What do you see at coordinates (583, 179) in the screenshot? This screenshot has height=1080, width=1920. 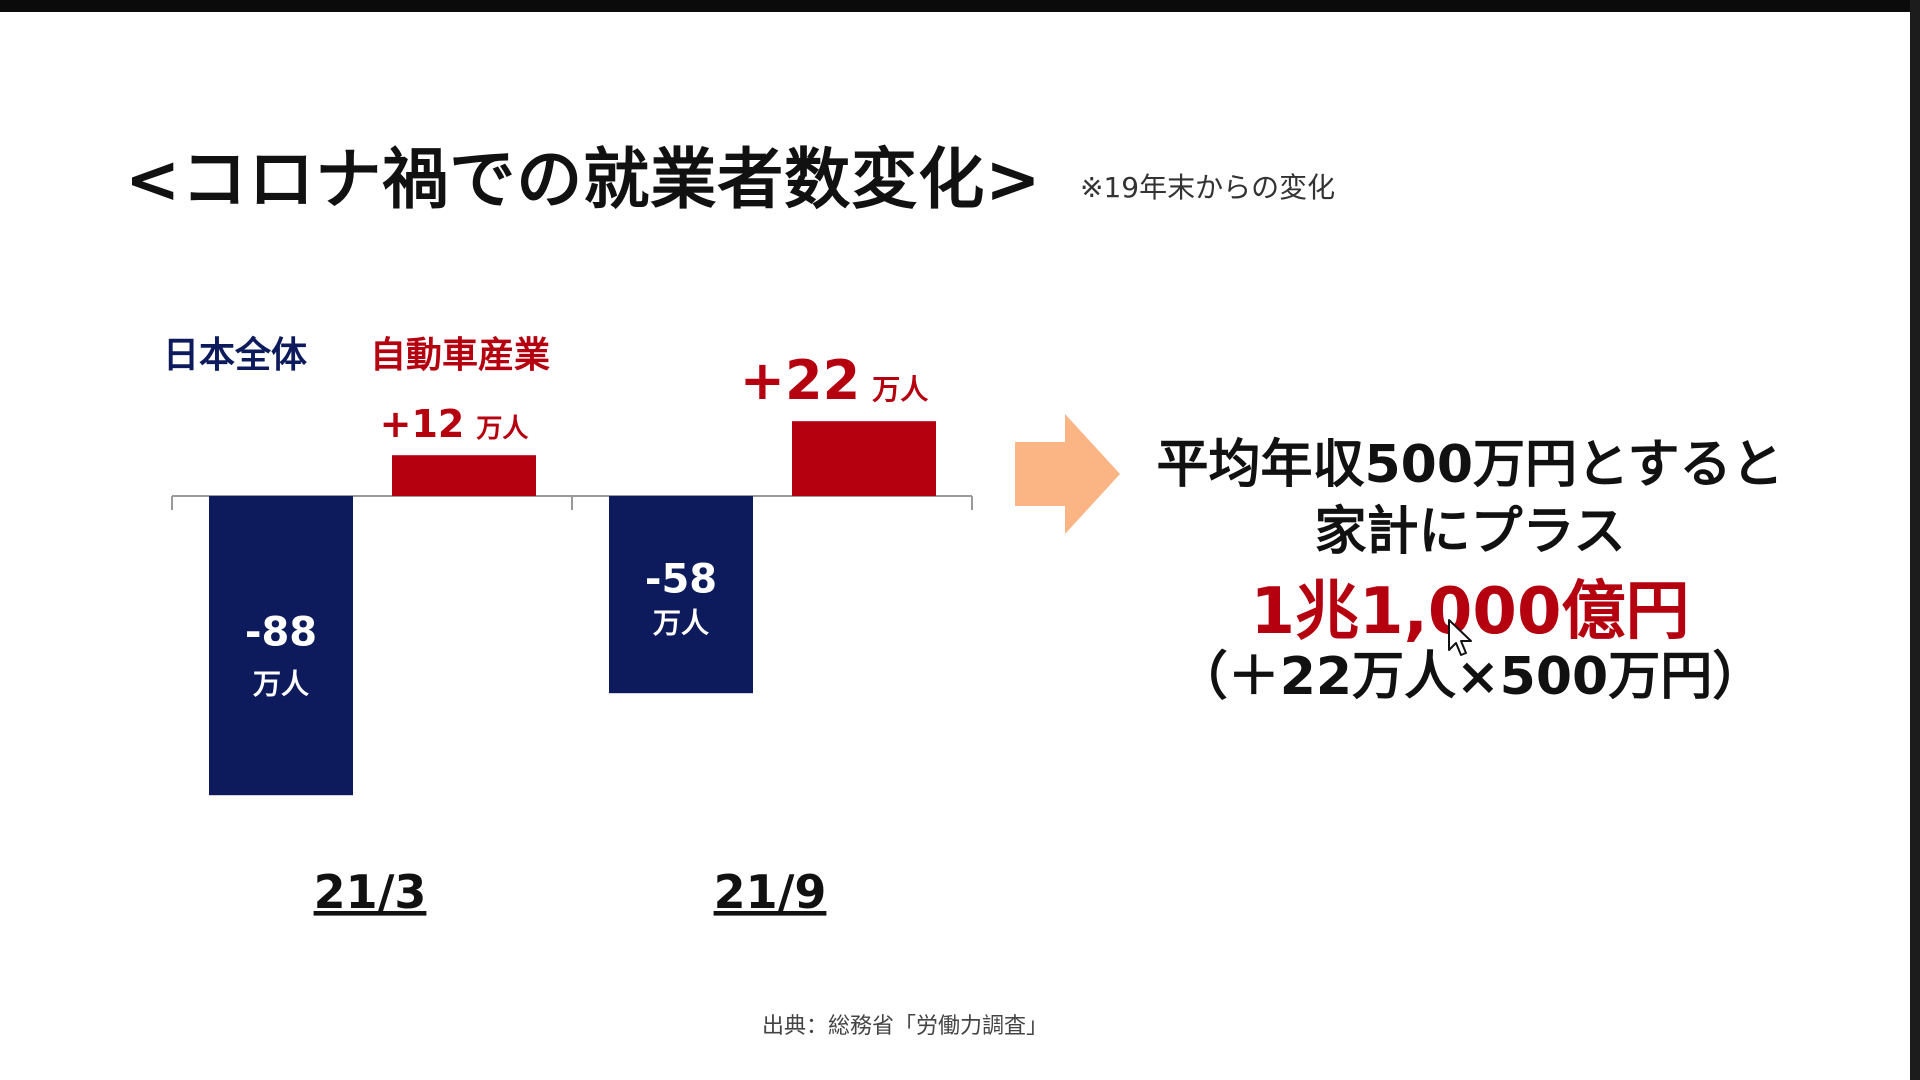 I see `slide-title: <コロナ禍での就業者数変化>` at bounding box center [583, 179].